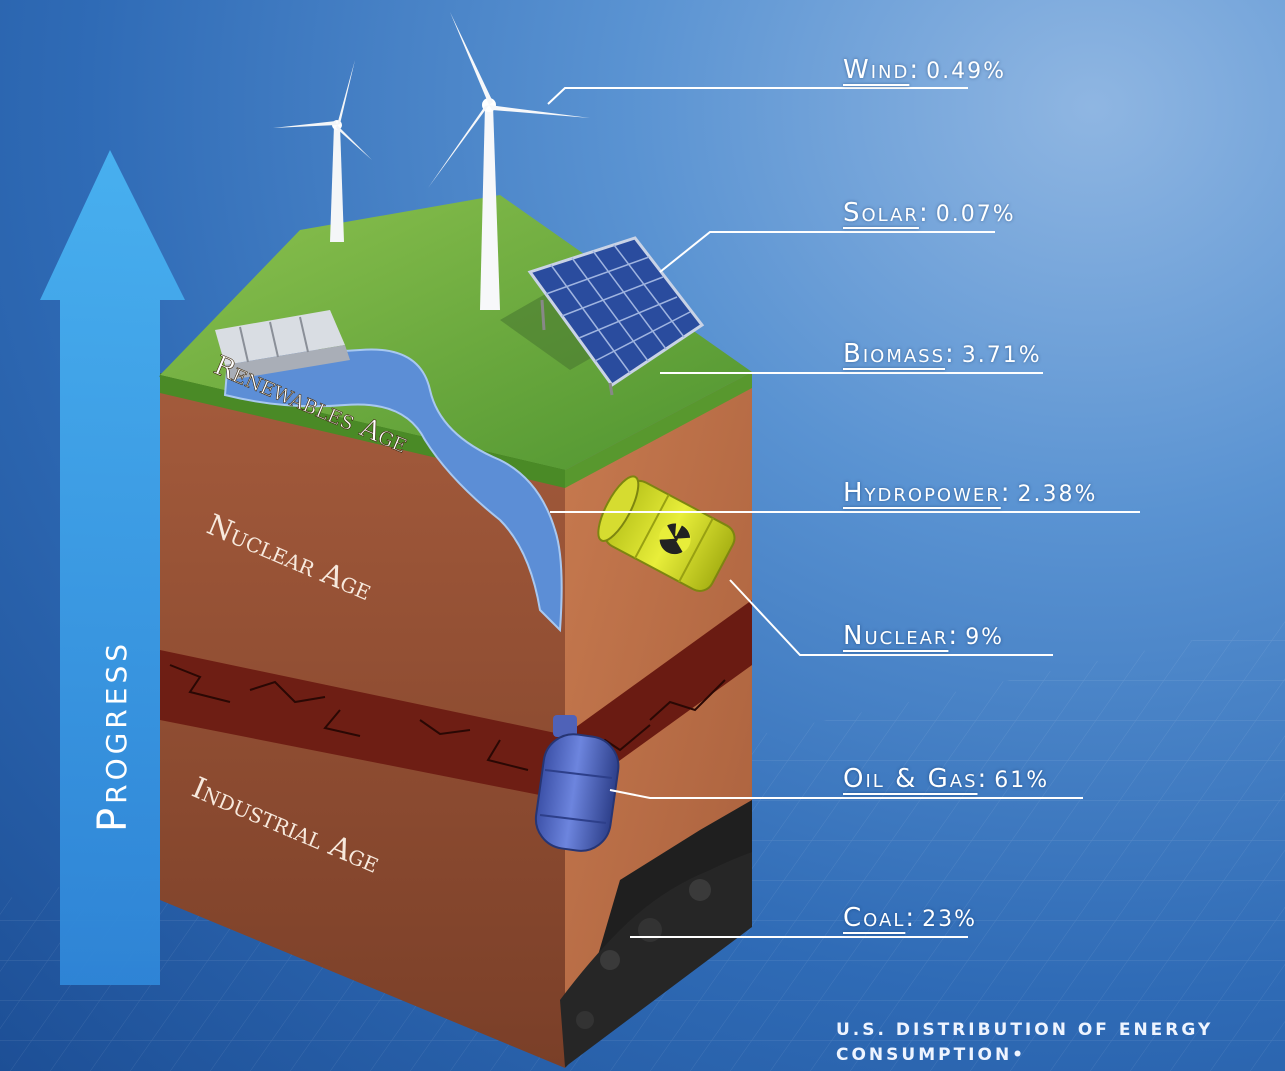 This screenshot has height=1071, width=1285. Describe the element at coordinates (1025, 1042) in the screenshot. I see `caption: U.S. distribution of energy consumption•` at that location.